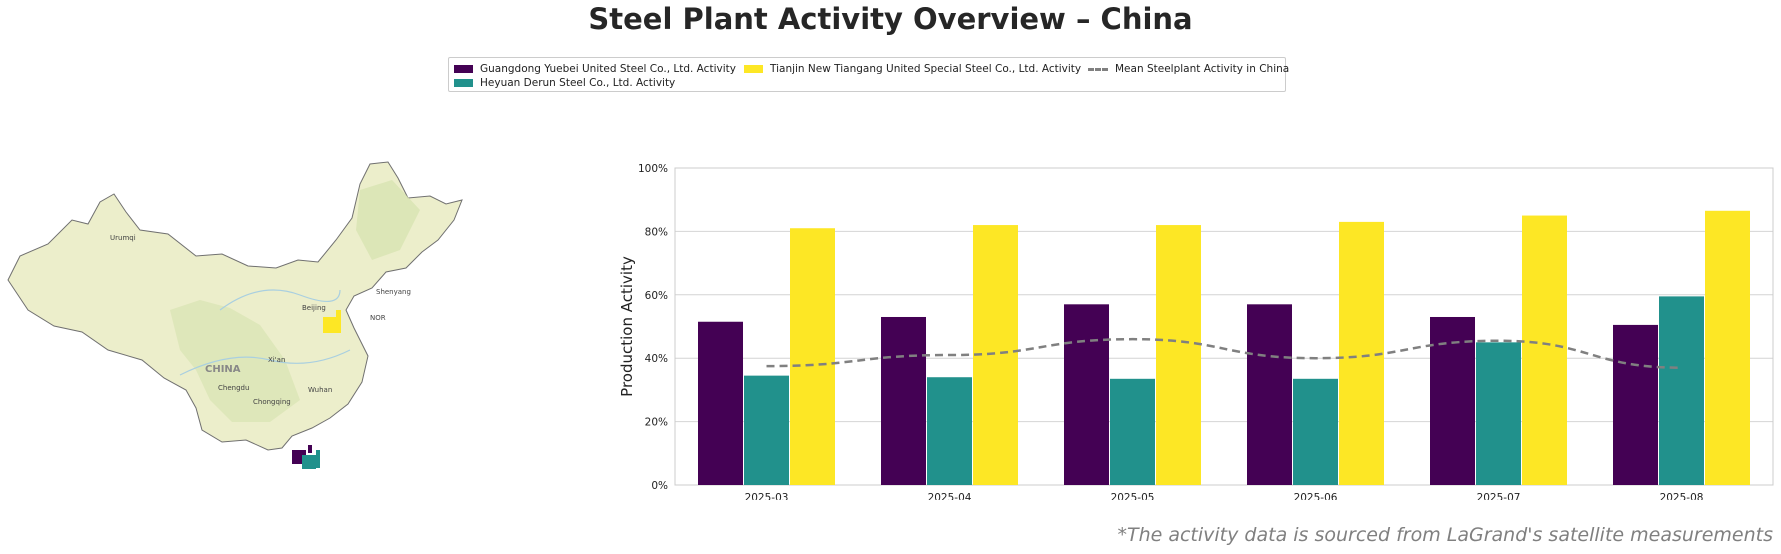 This screenshot has width=1781, height=554. Describe the element at coordinates (233, 388) in the screenshot. I see `city-label-chengdu: Chengdu` at that location.